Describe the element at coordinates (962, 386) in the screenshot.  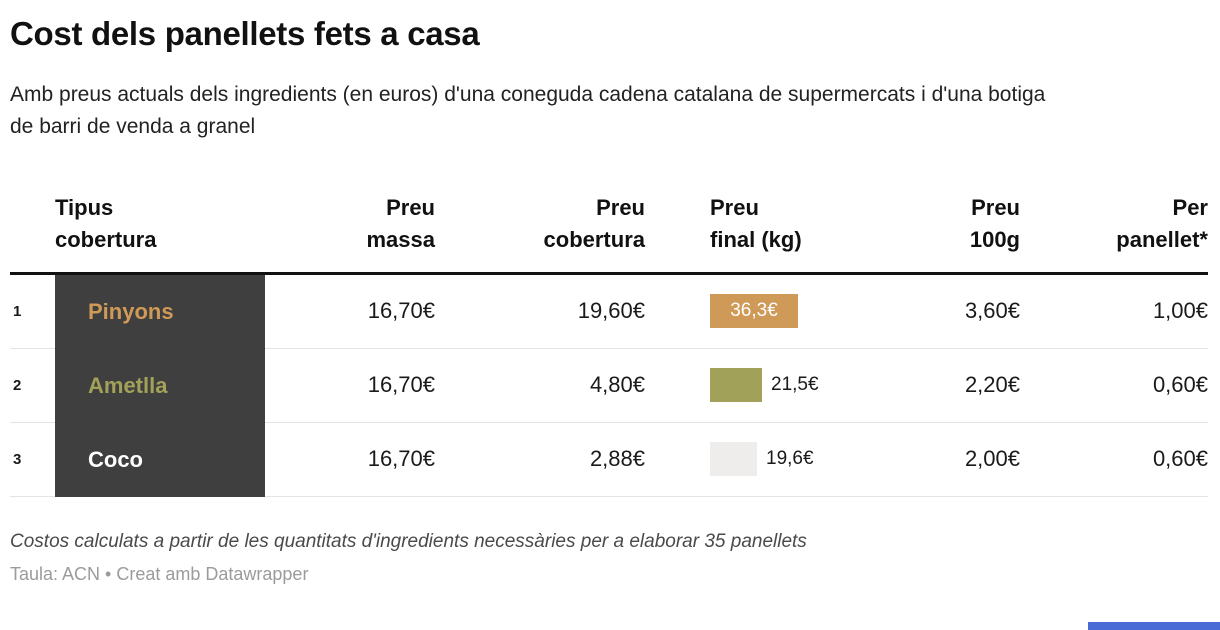
I see `preu-100g-cell: 2,20€` at that location.